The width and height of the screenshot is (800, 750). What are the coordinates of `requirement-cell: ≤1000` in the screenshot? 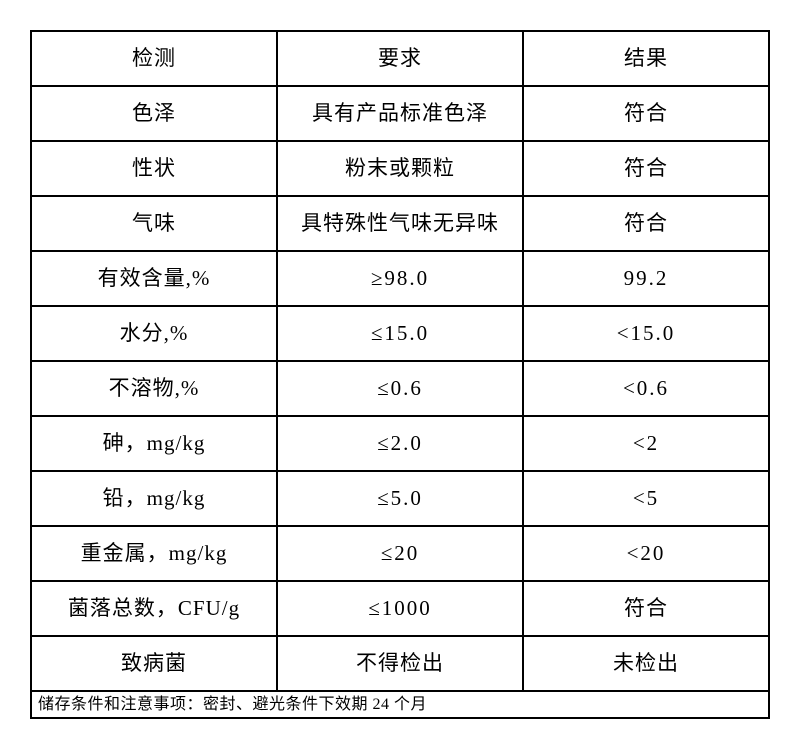 It's located at (400, 608).